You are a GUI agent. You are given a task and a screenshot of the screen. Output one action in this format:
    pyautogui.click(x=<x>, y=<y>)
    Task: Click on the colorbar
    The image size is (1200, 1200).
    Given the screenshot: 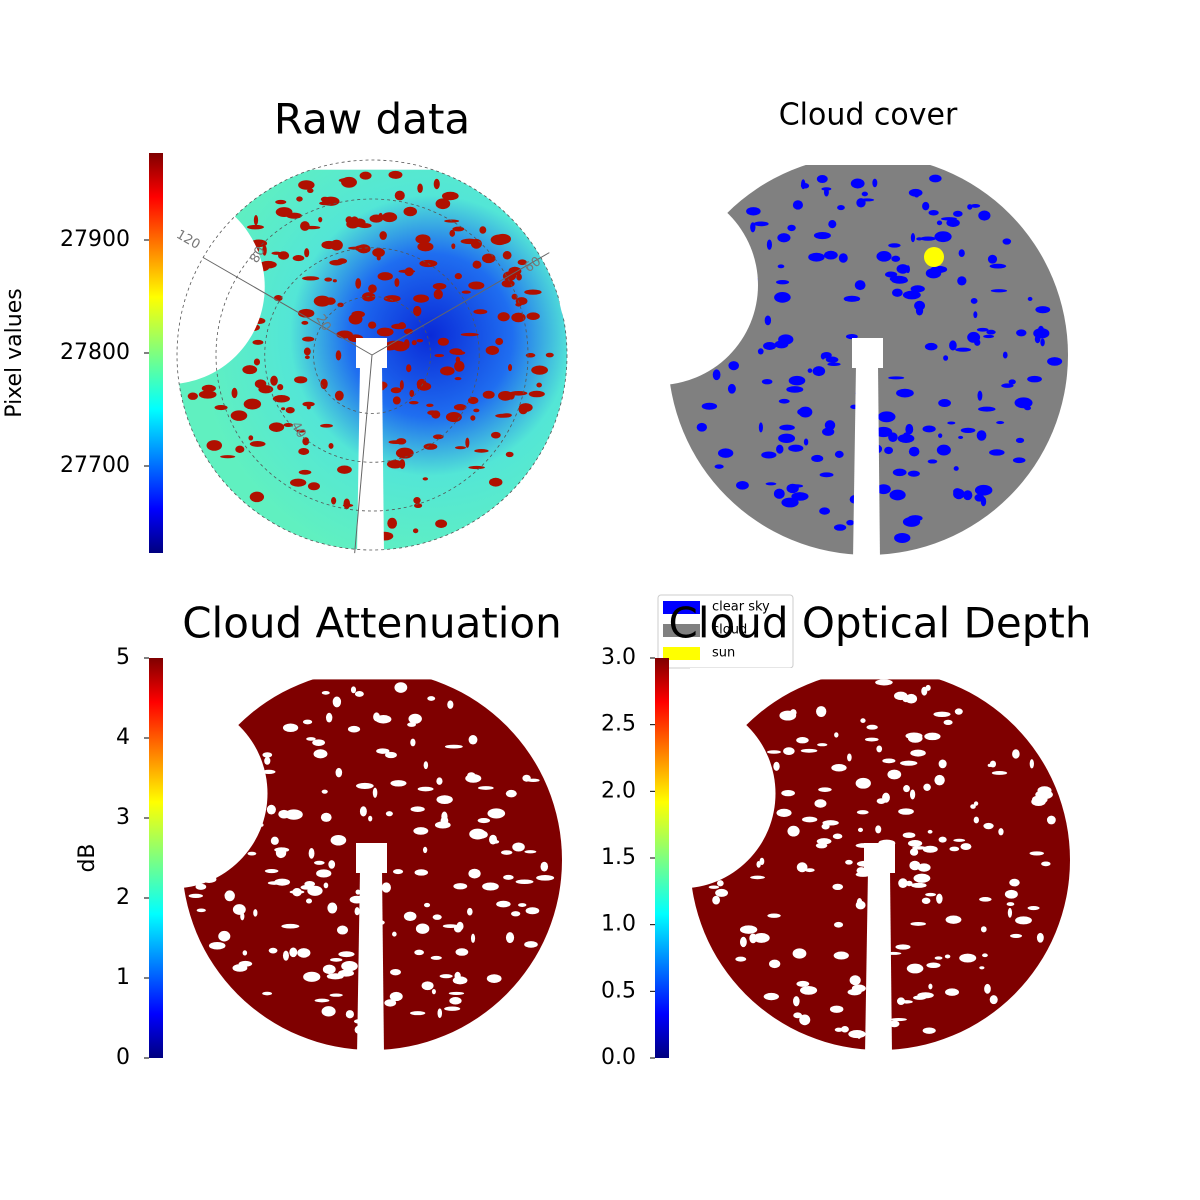 What is the action you would take?
    pyautogui.click(x=156, y=858)
    